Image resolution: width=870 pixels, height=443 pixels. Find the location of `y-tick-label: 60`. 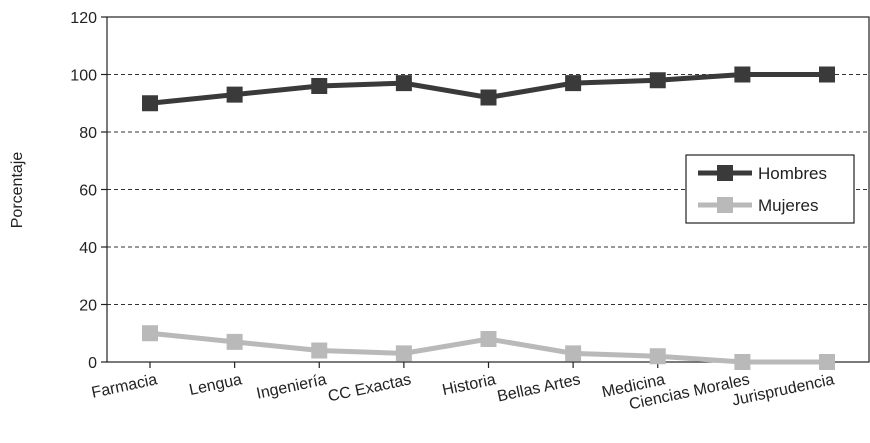

y-tick-label: 60 is located at coordinates (88, 191).